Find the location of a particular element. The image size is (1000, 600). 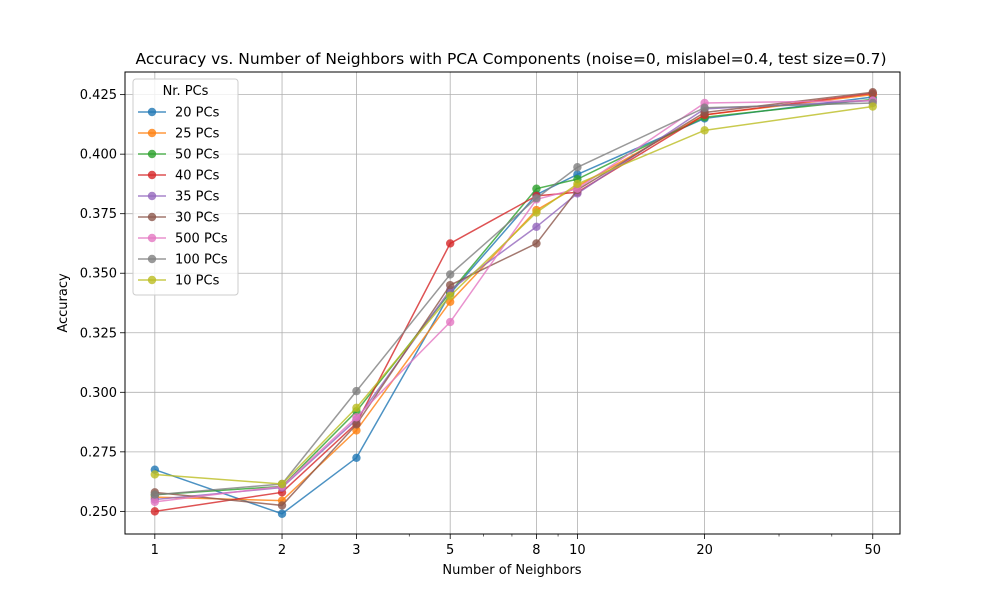

legend-label: 10 PCs is located at coordinates (197, 281).